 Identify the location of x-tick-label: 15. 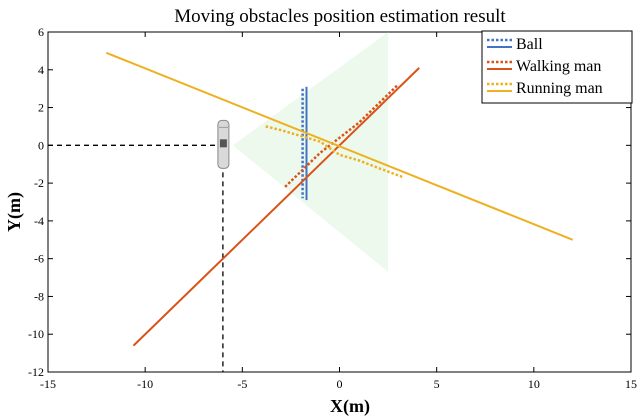
(631, 384).